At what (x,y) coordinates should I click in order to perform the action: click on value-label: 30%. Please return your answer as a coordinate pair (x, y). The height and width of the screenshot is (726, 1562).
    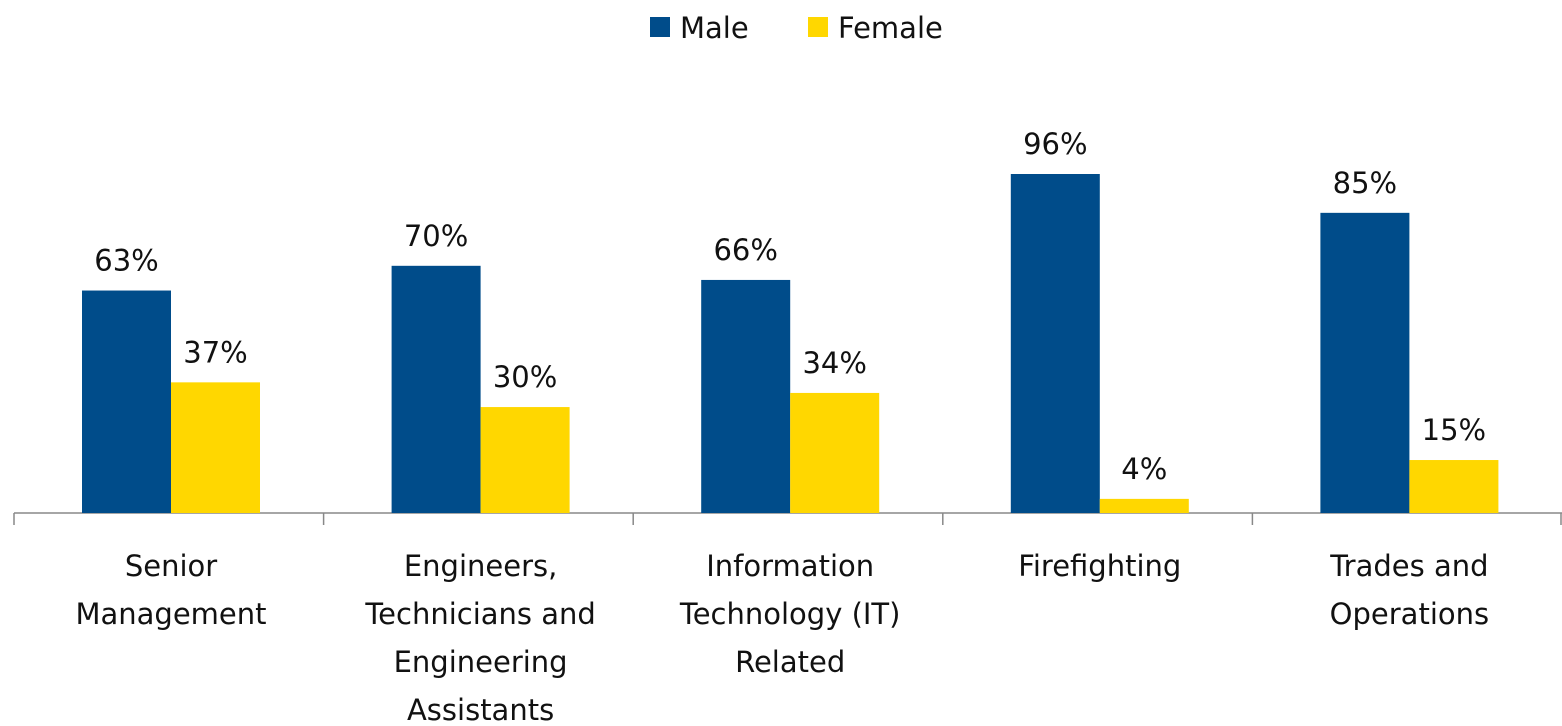
    Looking at the image, I should click on (525, 377).